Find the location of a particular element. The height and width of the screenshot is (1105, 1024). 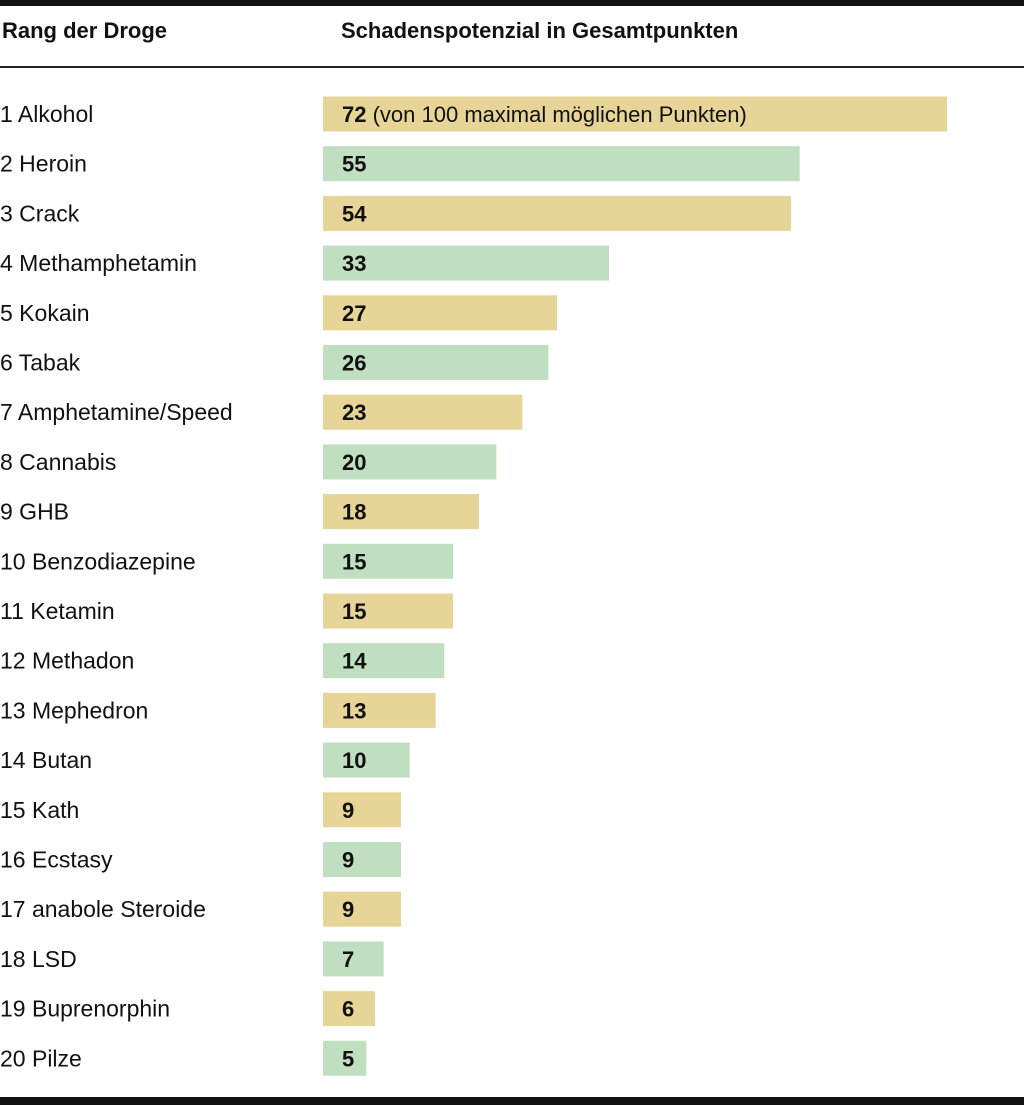

category-label: 8 Cannabis is located at coordinates (58, 462).